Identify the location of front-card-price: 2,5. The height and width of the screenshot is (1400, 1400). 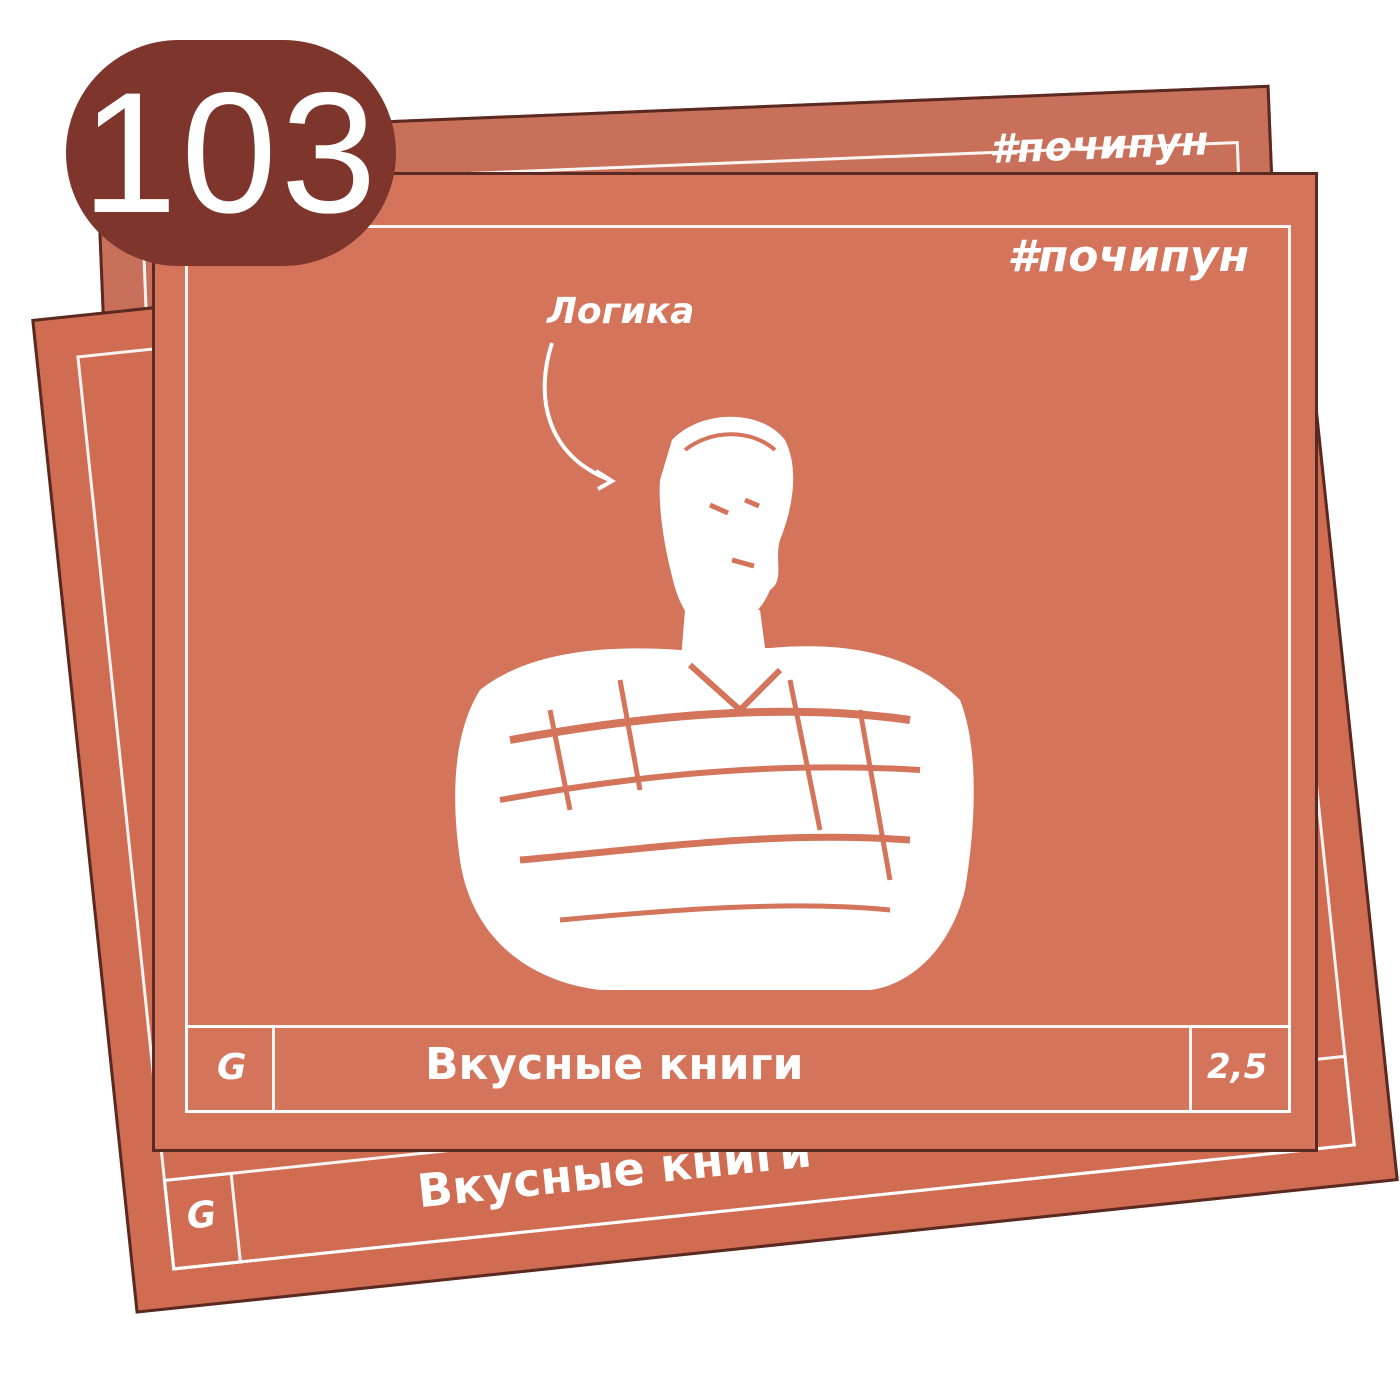
(1237, 1067).